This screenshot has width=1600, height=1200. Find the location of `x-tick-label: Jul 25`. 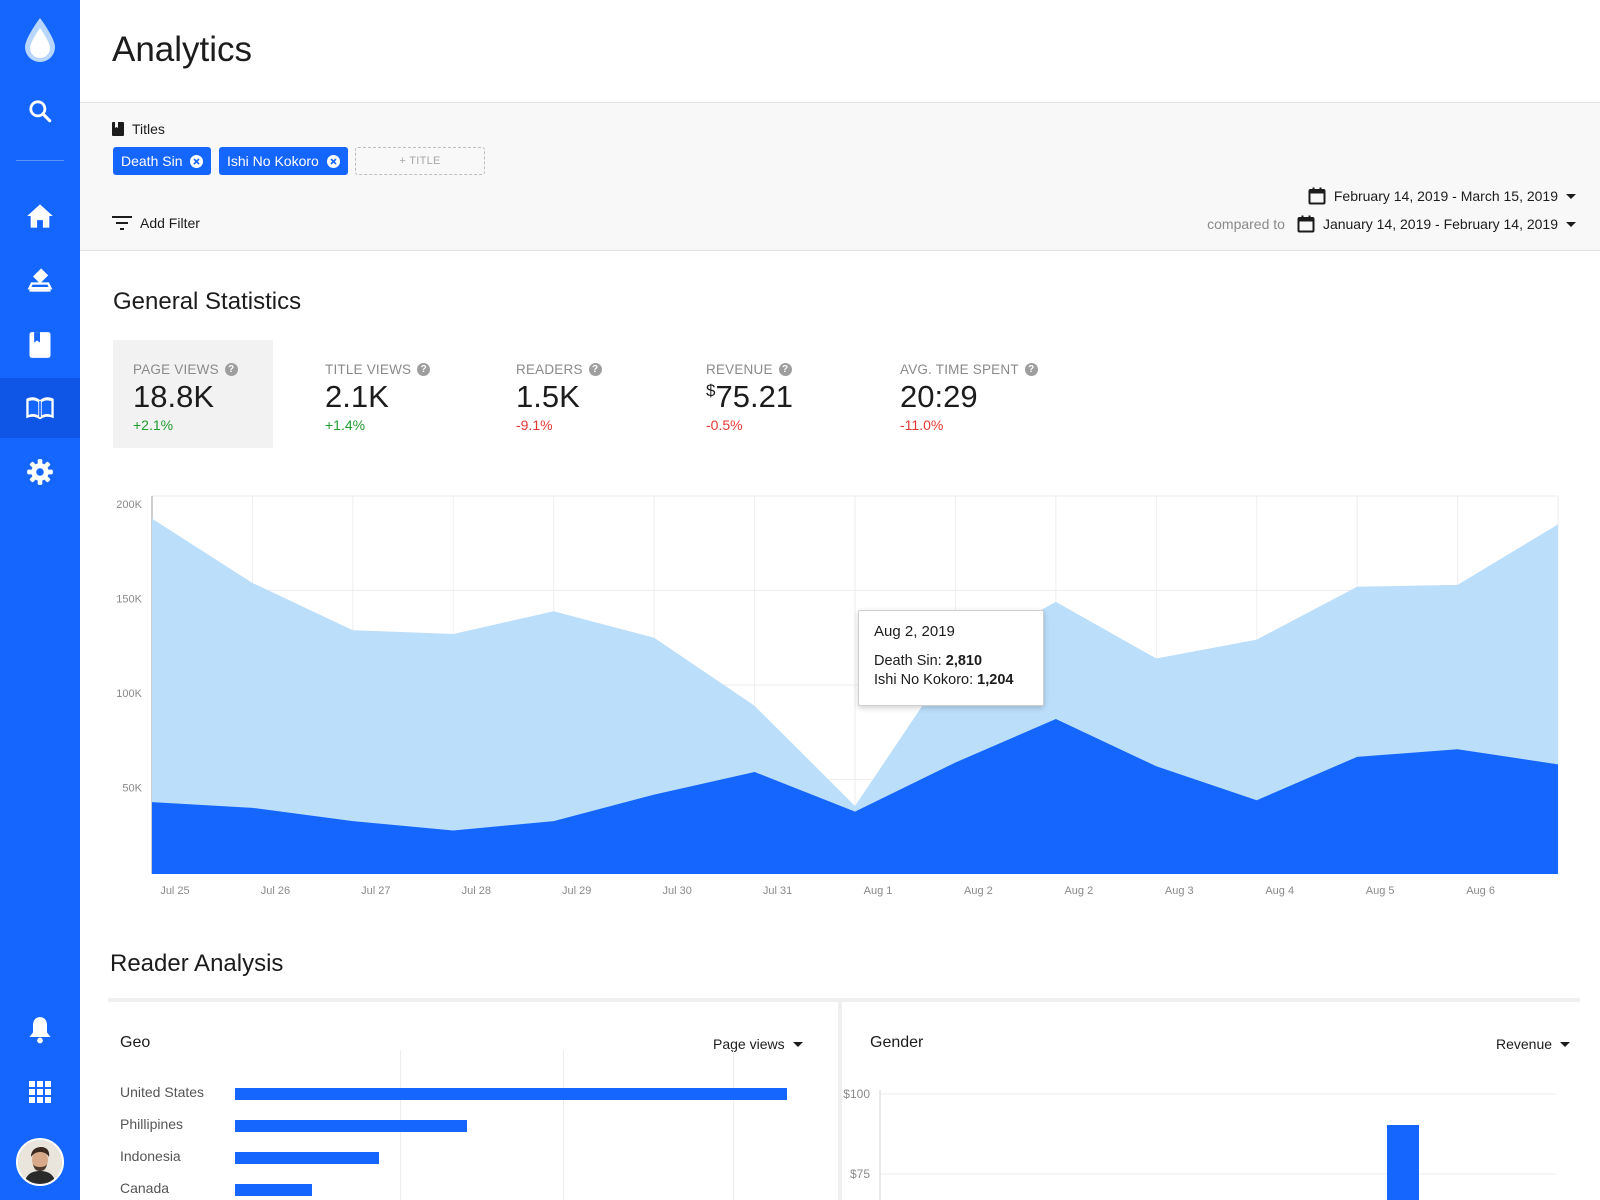

x-tick-label: Jul 25 is located at coordinates (174, 891).